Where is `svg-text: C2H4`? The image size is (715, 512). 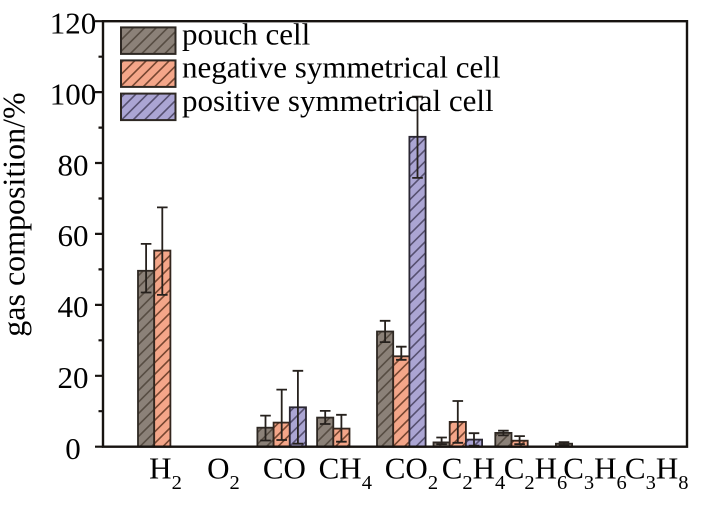
svg-text: C2H4 is located at coordinates (474, 473).